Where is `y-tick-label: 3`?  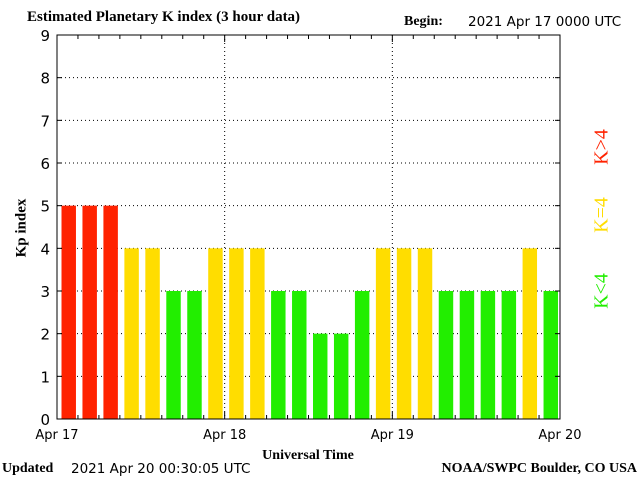
y-tick-label: 3 is located at coordinates (45, 292).